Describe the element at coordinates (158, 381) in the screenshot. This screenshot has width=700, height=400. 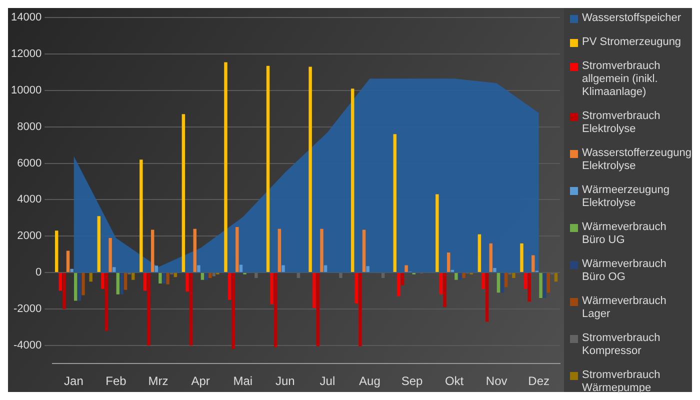
I see `x-tick-label: Mrz` at that location.